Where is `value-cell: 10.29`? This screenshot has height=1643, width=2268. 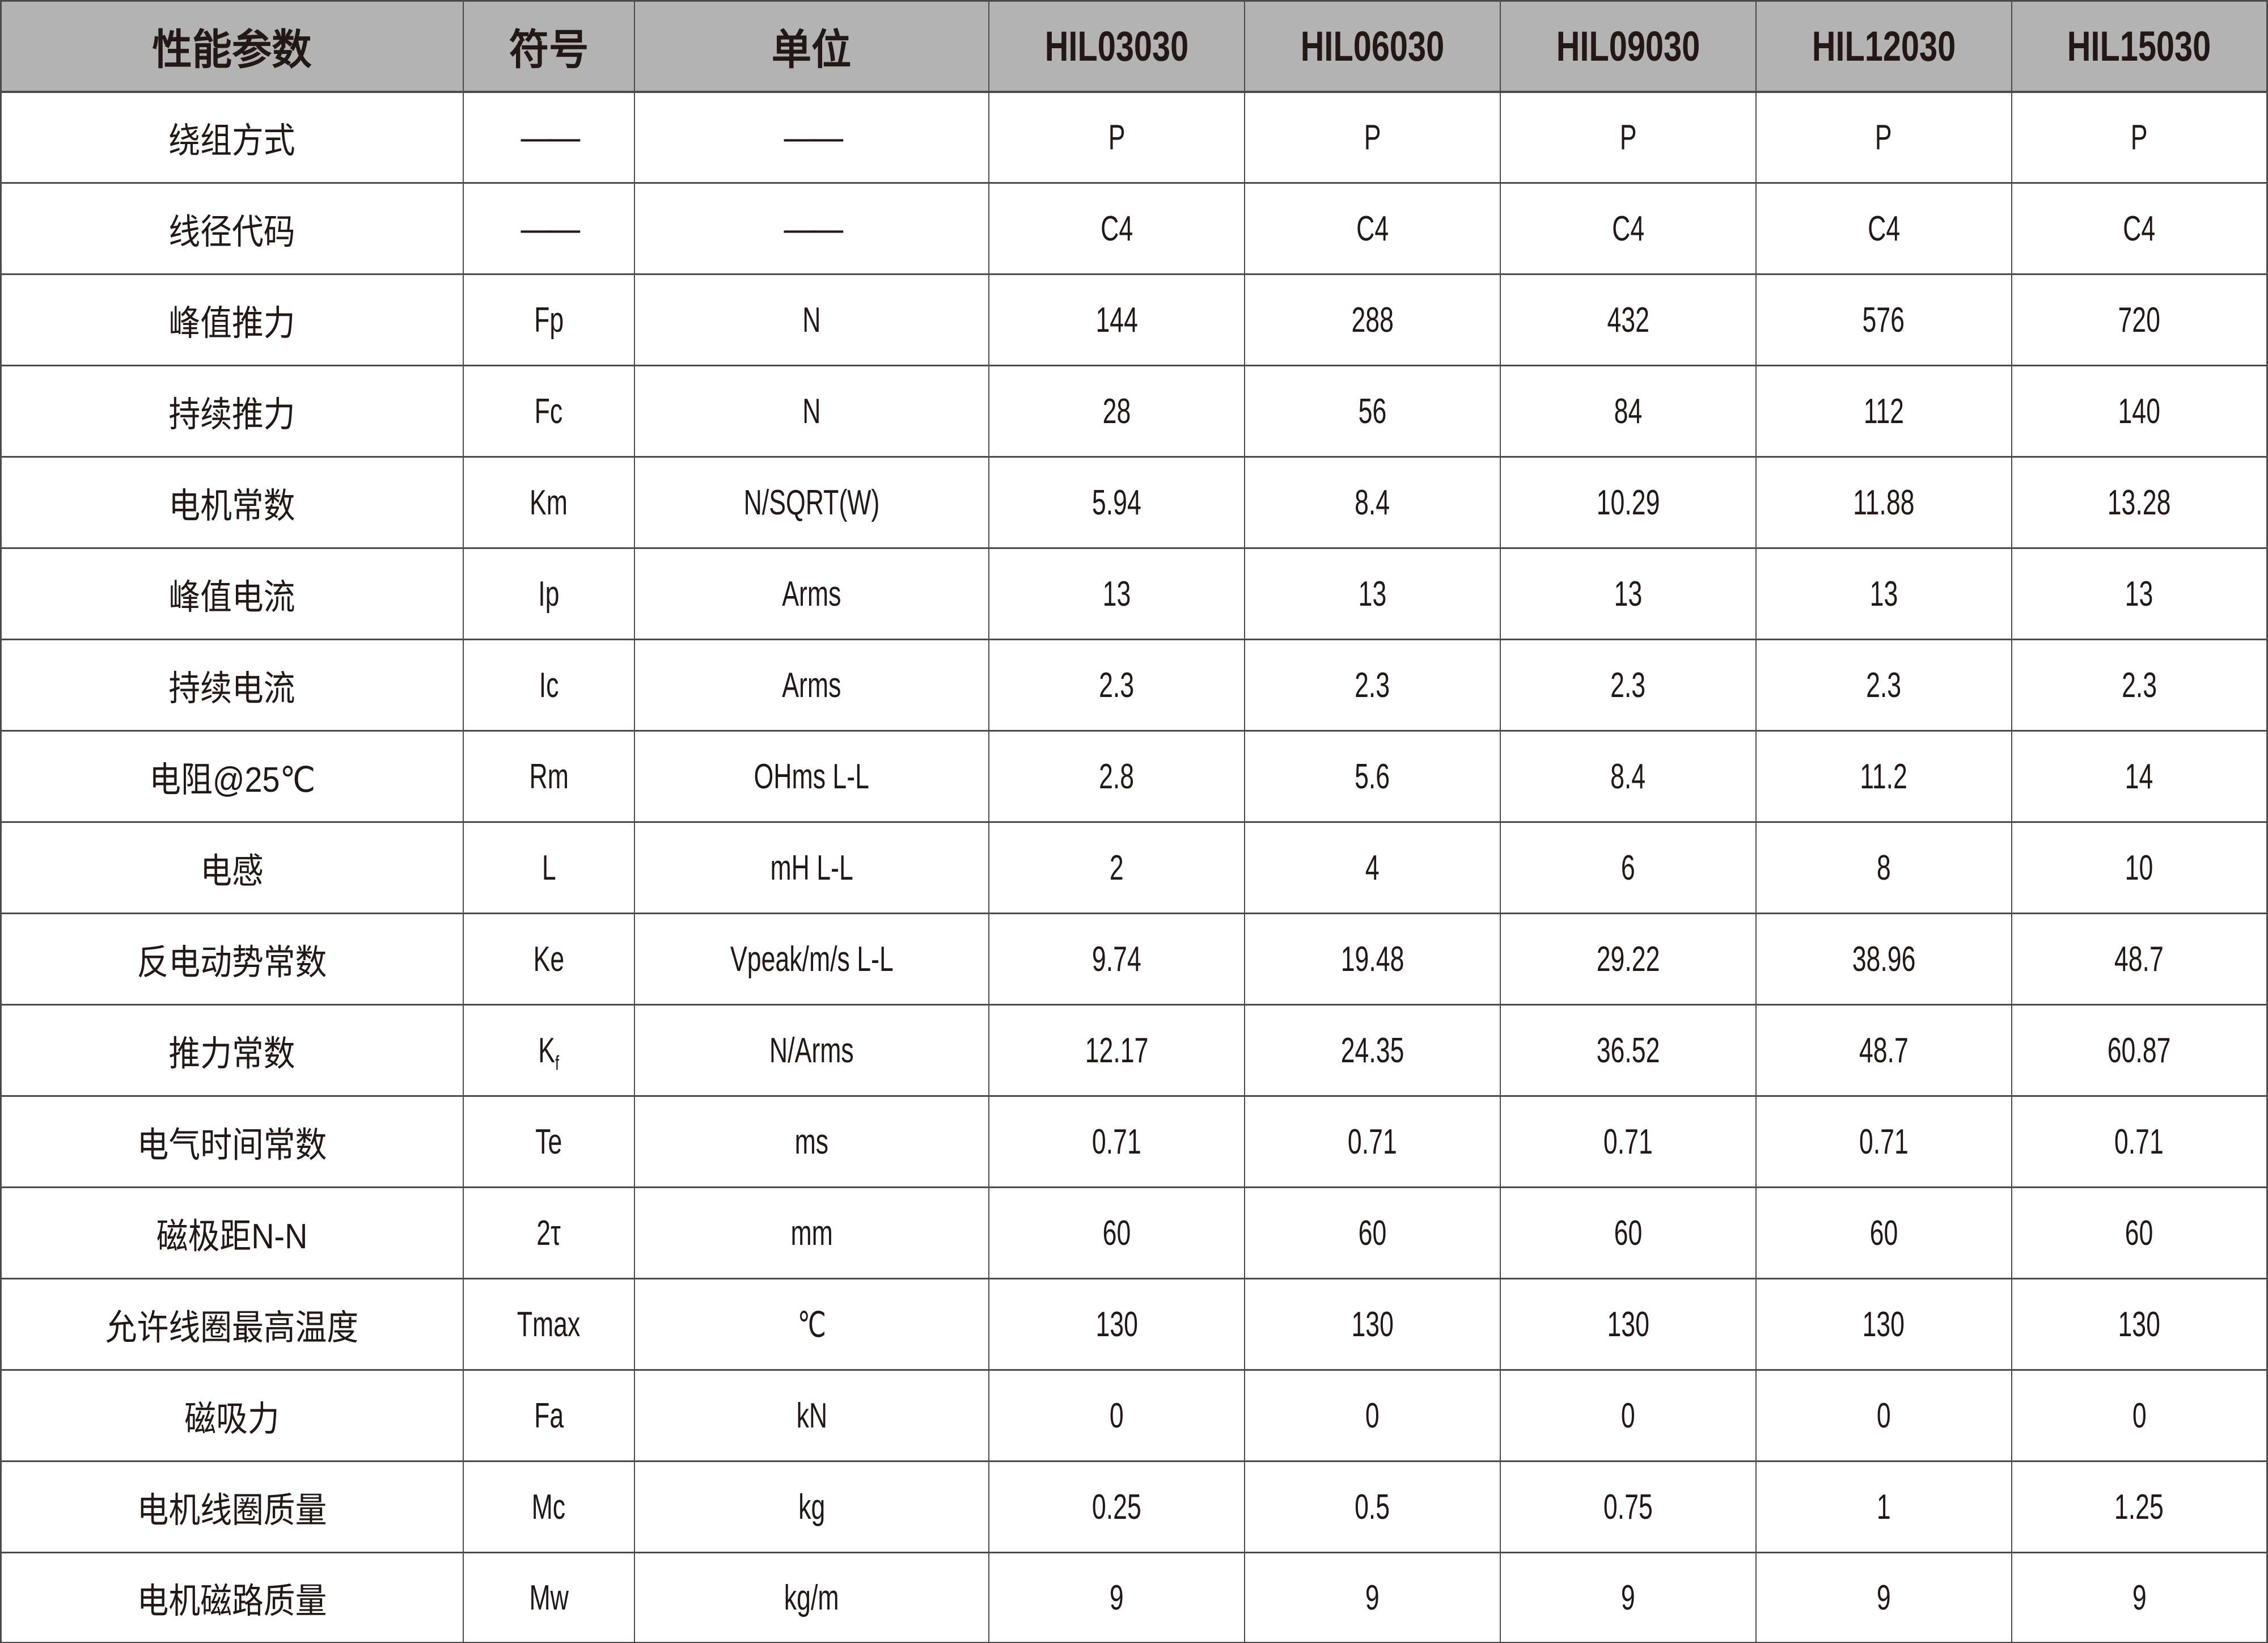
value-cell: 10.29 is located at coordinates (1628, 502).